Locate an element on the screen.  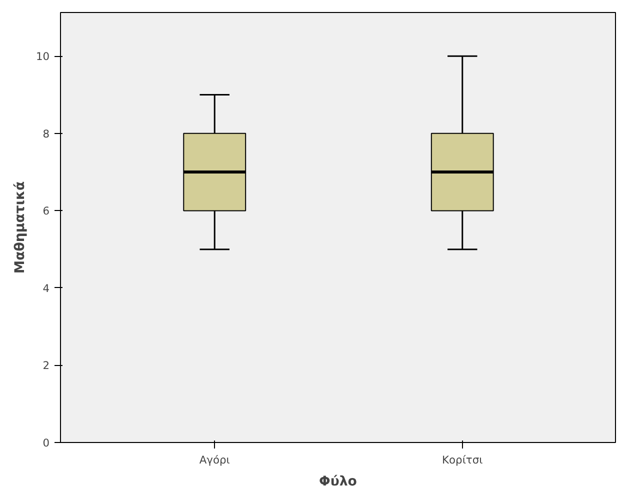
x-tick-label: Κορίτσι is located at coordinates (463, 460).